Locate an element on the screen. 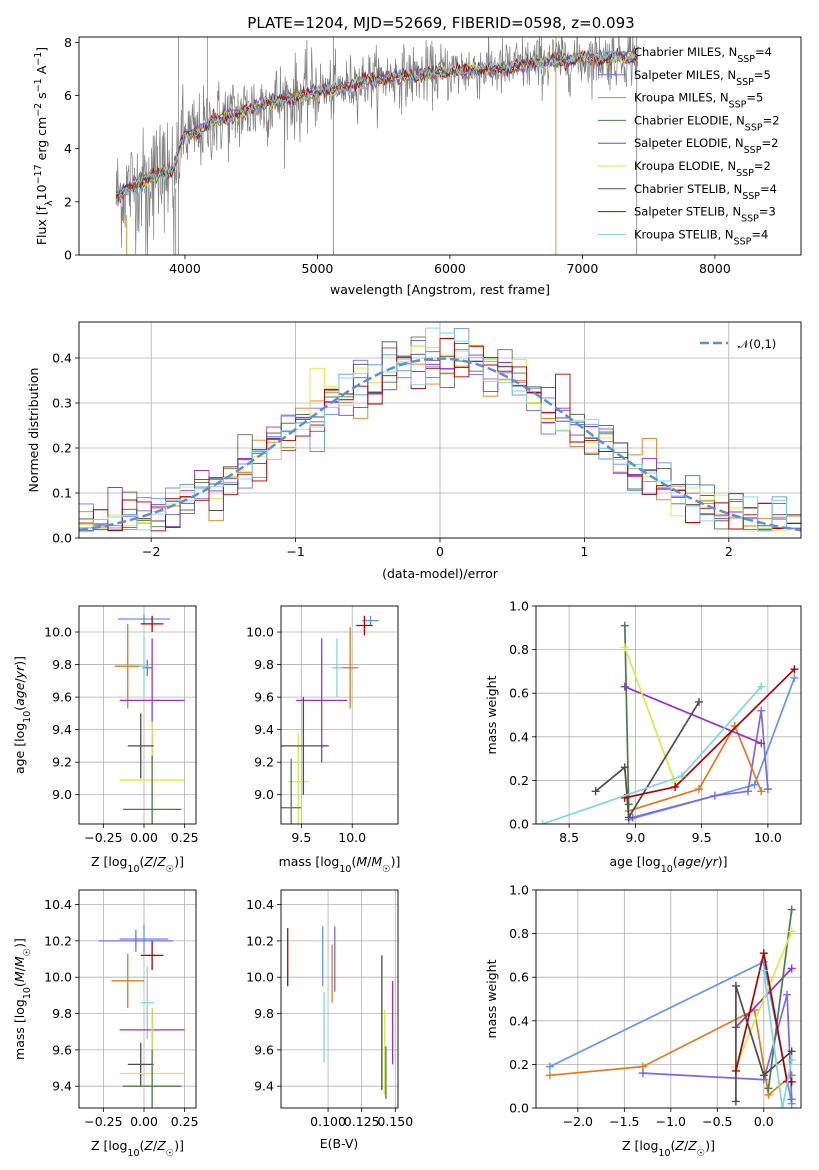 Image resolution: width=819 pixels, height=1170 pixels. weight-vs-Z-ytick-label: 0.0 is located at coordinates (519, 1108).